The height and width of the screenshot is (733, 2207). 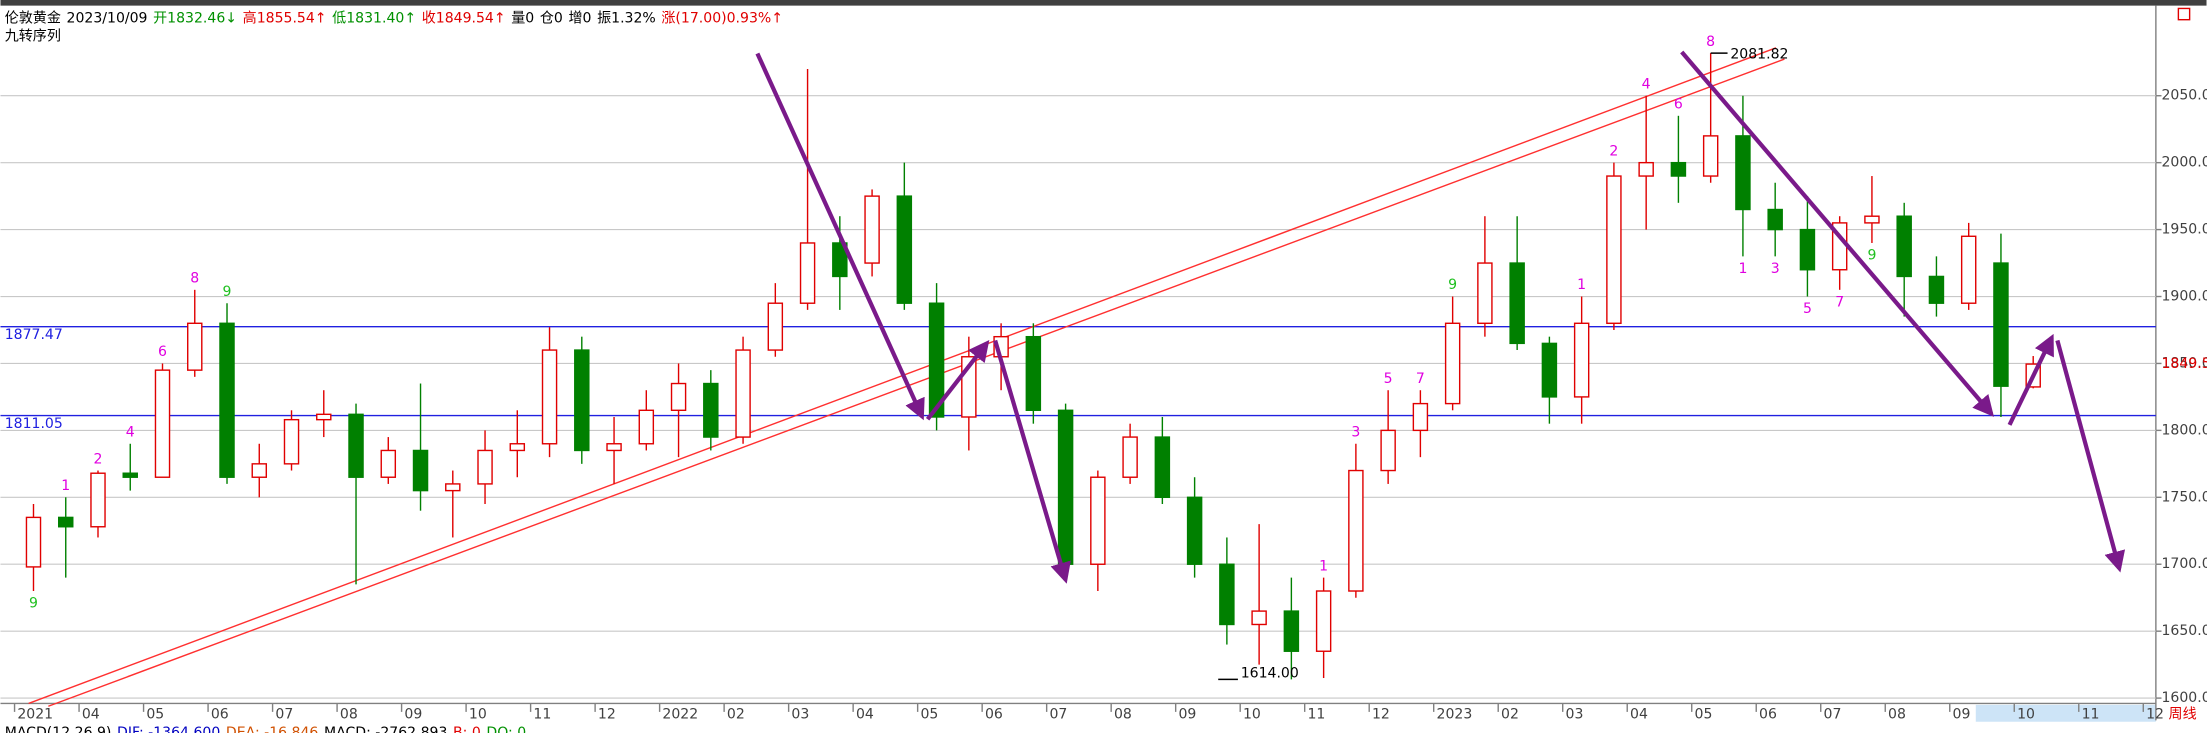 I want to click on x-tick-label: 2021, so click(x=35, y=715).